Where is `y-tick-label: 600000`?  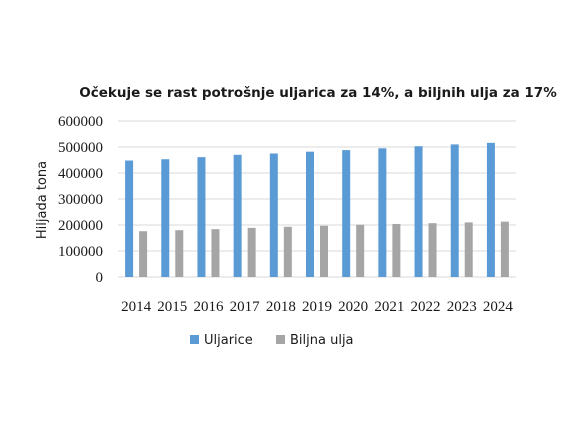 y-tick-label: 600000 is located at coordinates (80, 122).